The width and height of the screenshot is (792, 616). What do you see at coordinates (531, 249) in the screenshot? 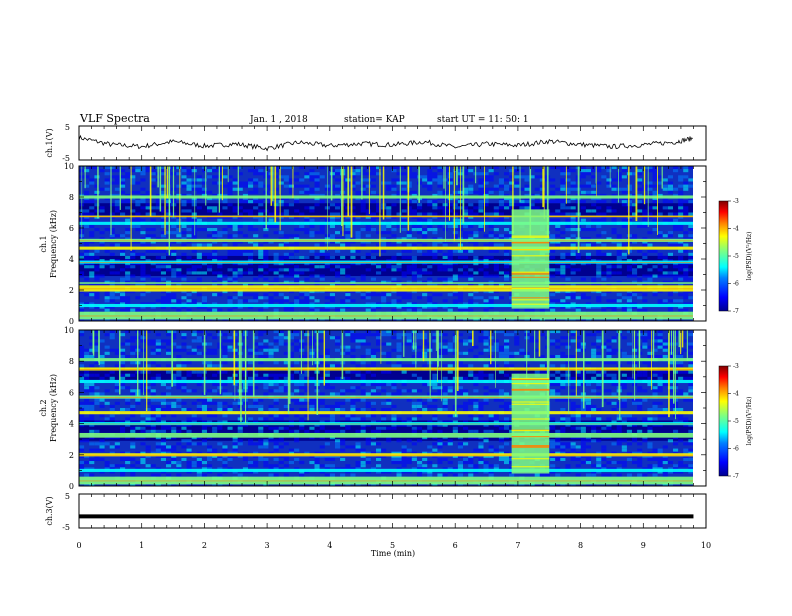
I see `spectrogram-burst-line` at bounding box center [531, 249].